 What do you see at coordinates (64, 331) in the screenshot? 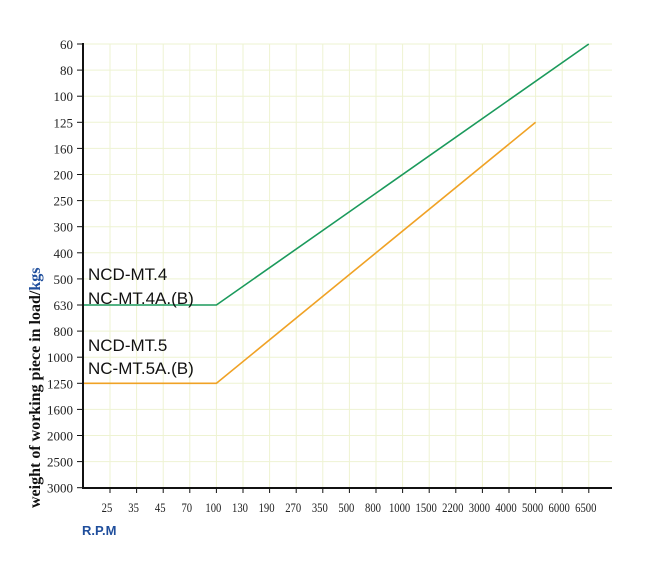
I see `y-tick-label: 800` at bounding box center [64, 331].